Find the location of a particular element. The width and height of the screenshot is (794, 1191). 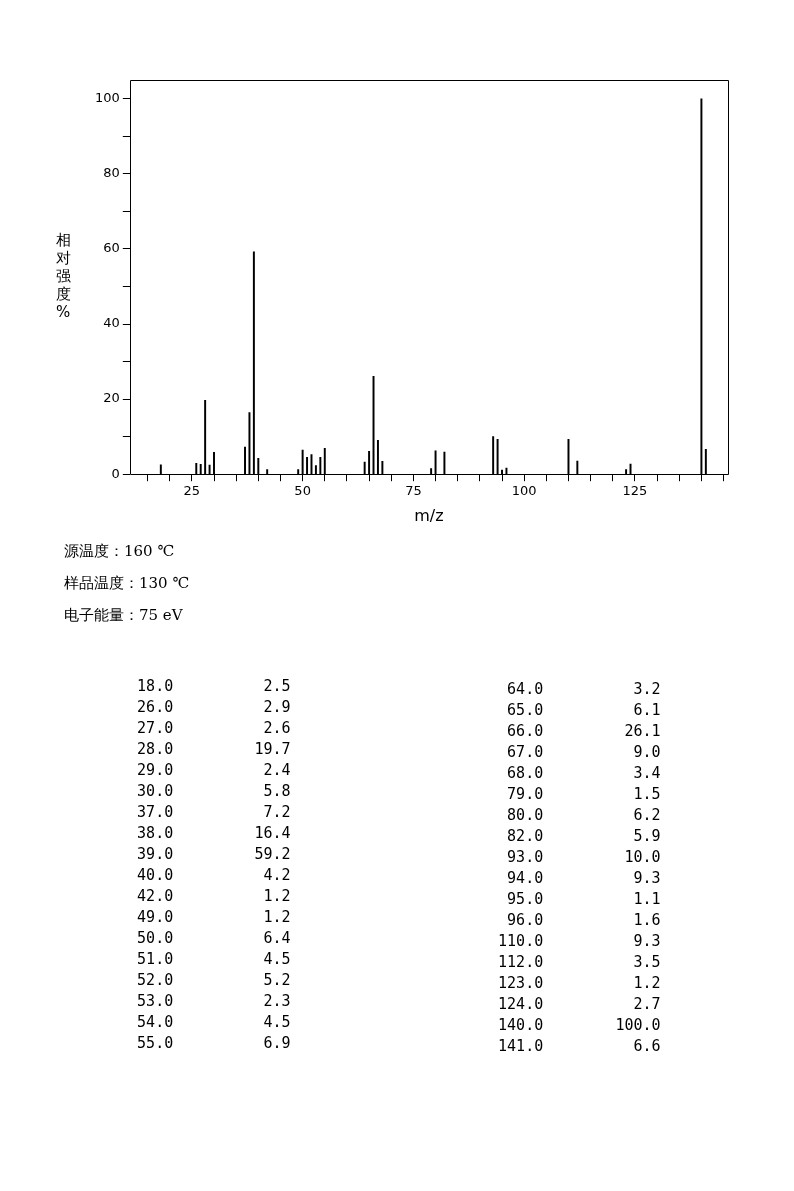

text: 93.0 10.0 is located at coordinates (583, 857).